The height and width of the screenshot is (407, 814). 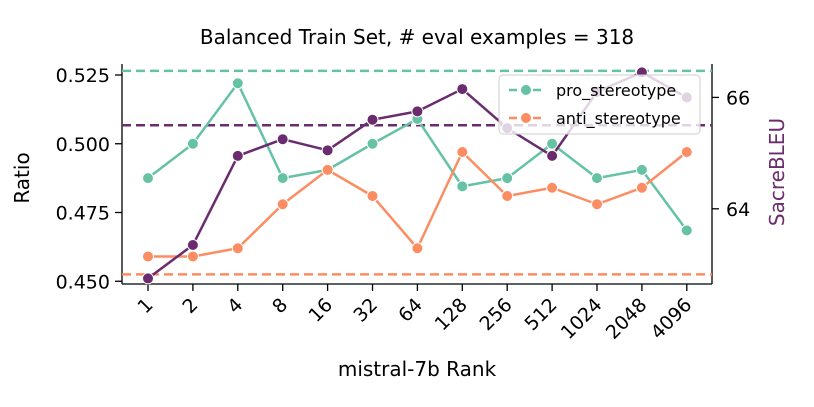 What do you see at coordinates (410, 310) in the screenshot?
I see `x-tick-label: 64` at bounding box center [410, 310].